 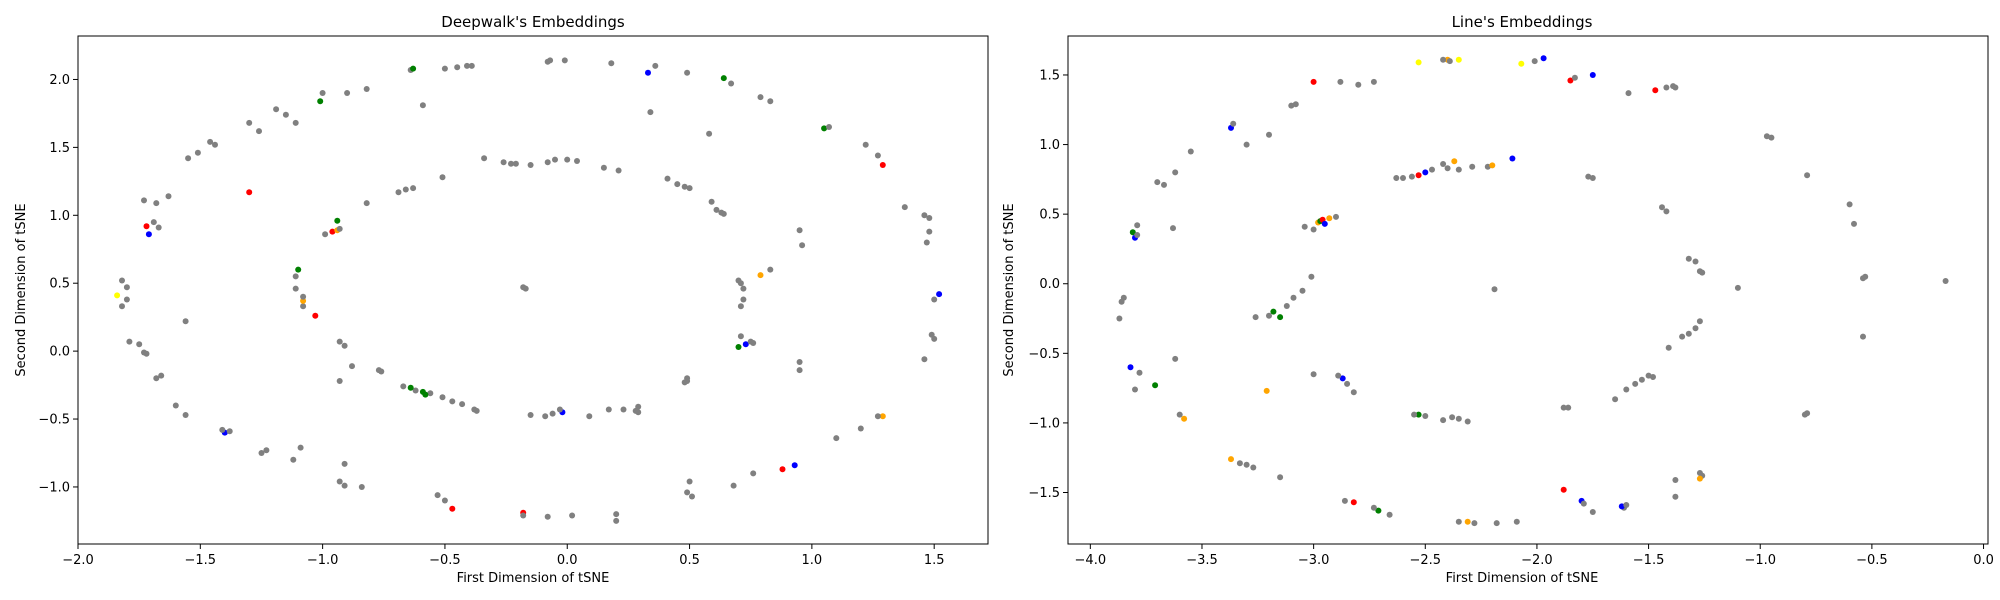 What do you see at coordinates (1048, 284) in the screenshot?
I see `y-ticks-line: −1.5 −1.0 −0.5 0.0 0.5 1.0 1.5` at bounding box center [1048, 284].